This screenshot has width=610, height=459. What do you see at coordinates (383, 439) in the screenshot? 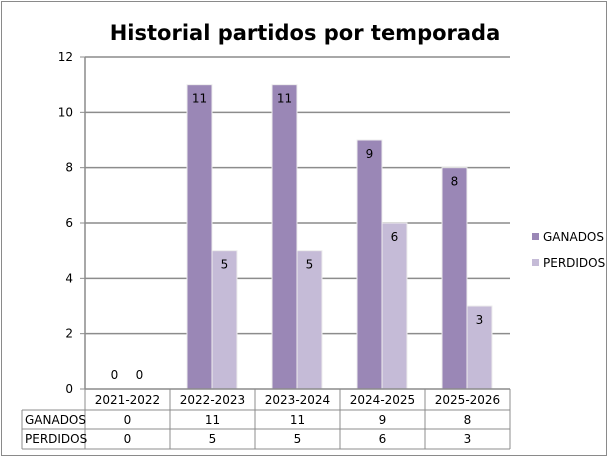
I see `table-cell: 6` at bounding box center [383, 439].